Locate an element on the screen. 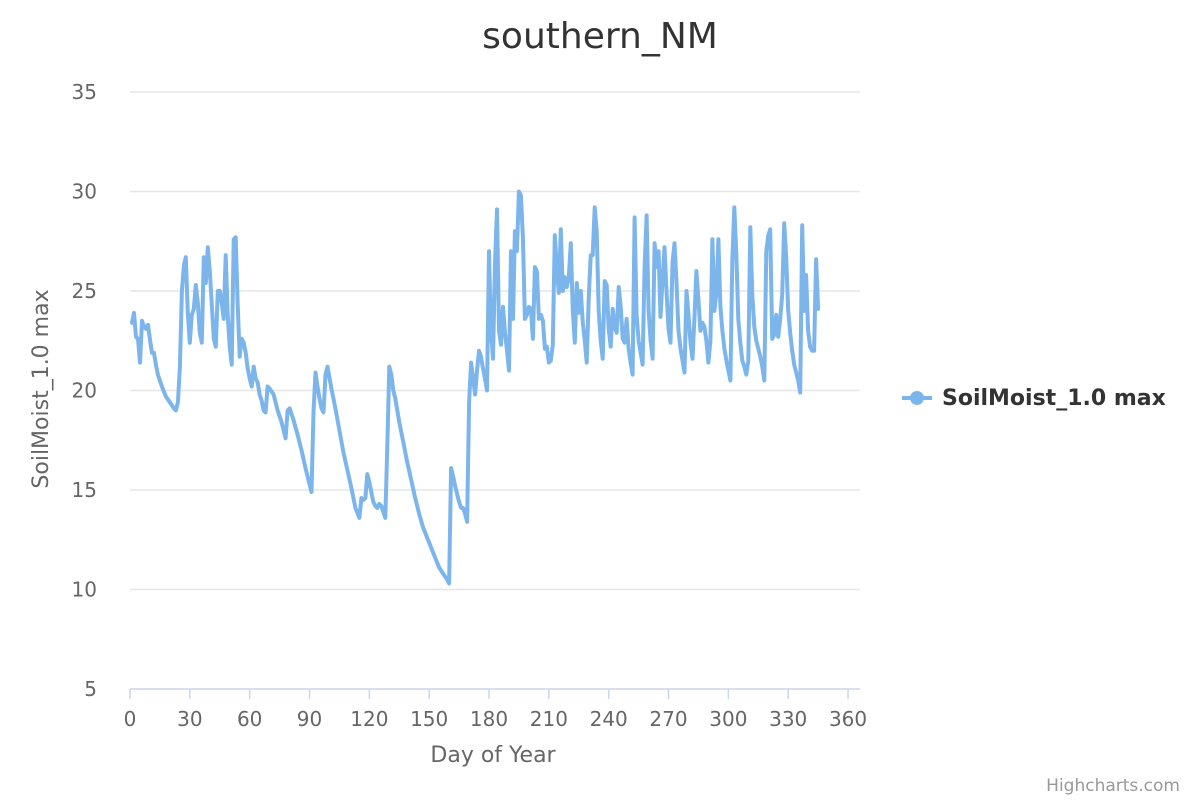 The height and width of the screenshot is (800, 1200). y-axis-ticks: 5 10 15 20 25 30 35 is located at coordinates (84, 390).